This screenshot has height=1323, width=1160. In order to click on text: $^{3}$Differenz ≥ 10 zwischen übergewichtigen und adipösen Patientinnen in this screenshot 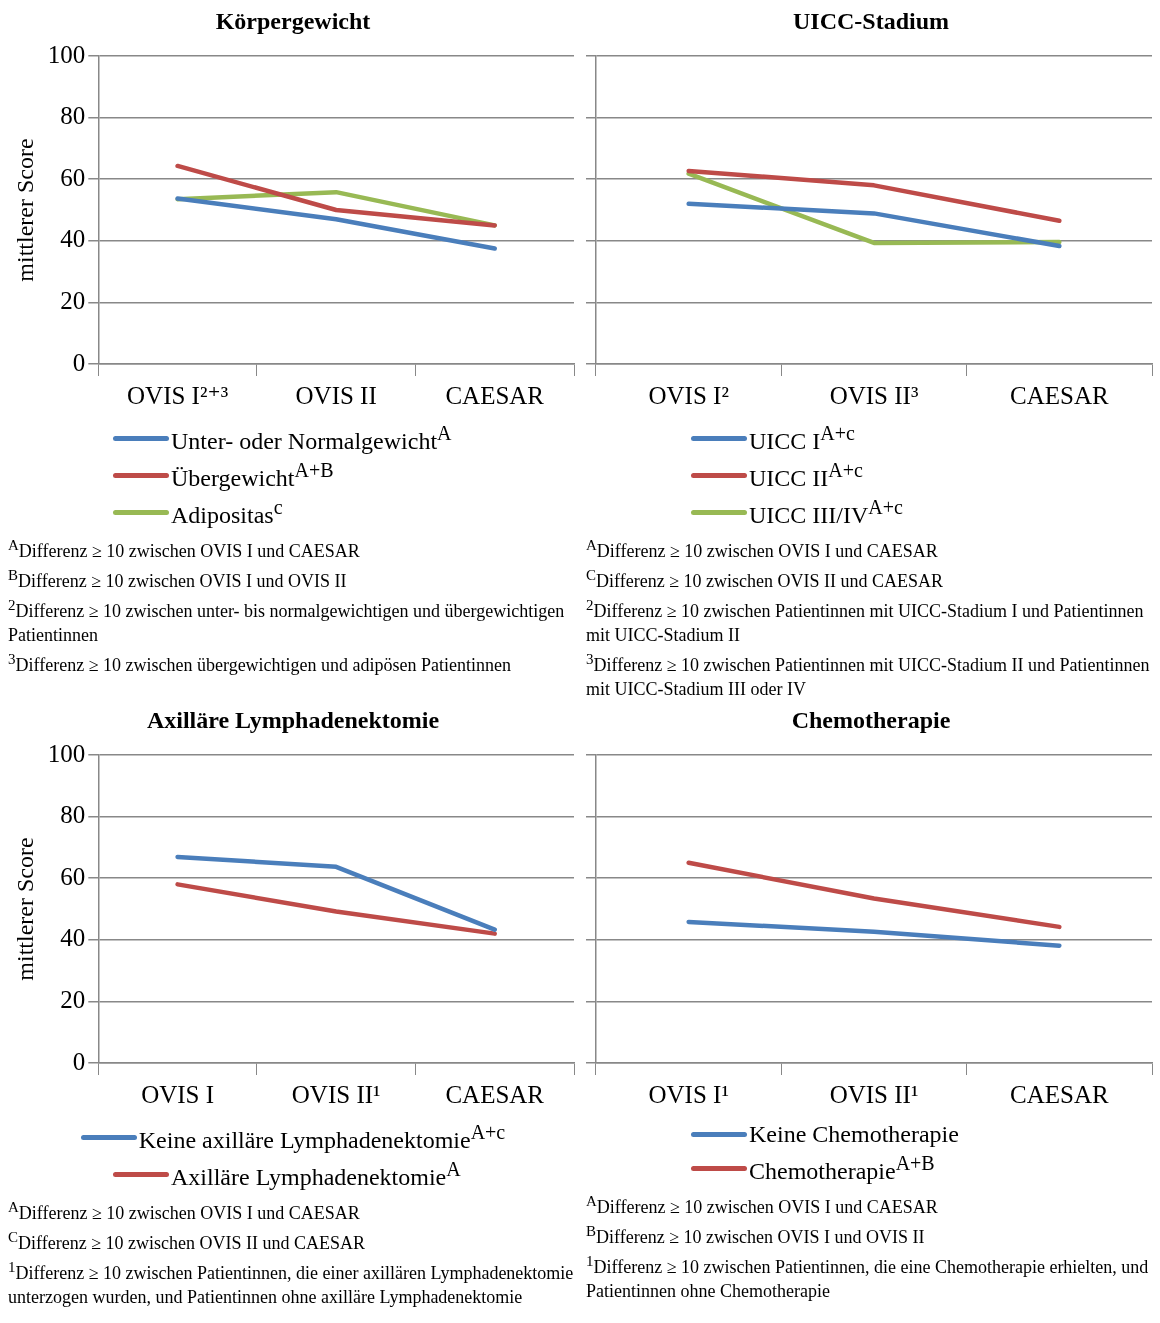, I will do `click(260, 663)`.